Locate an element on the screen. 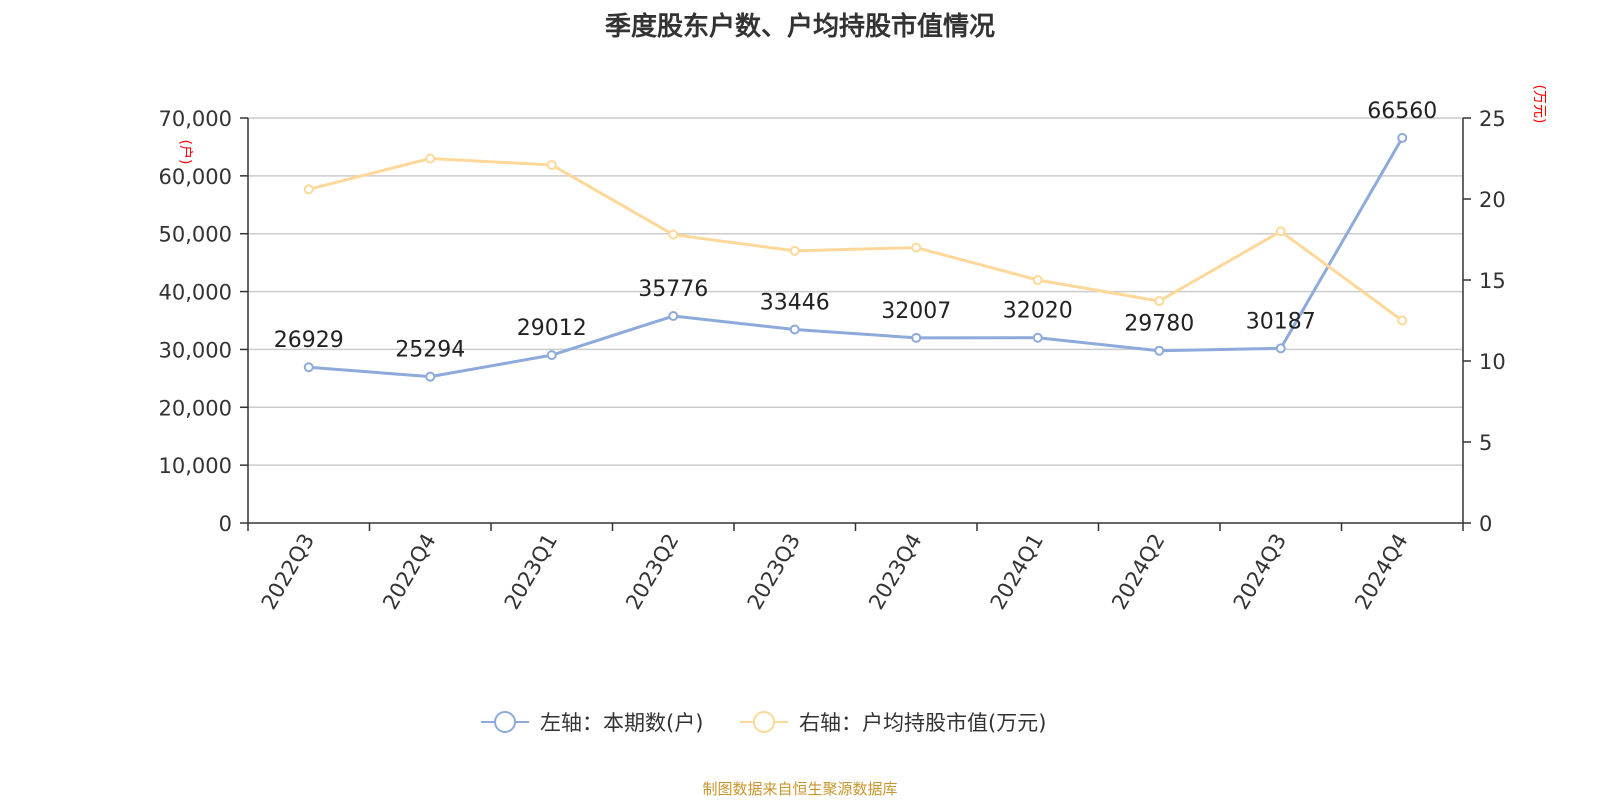  data-label: 33446 is located at coordinates (795, 302).